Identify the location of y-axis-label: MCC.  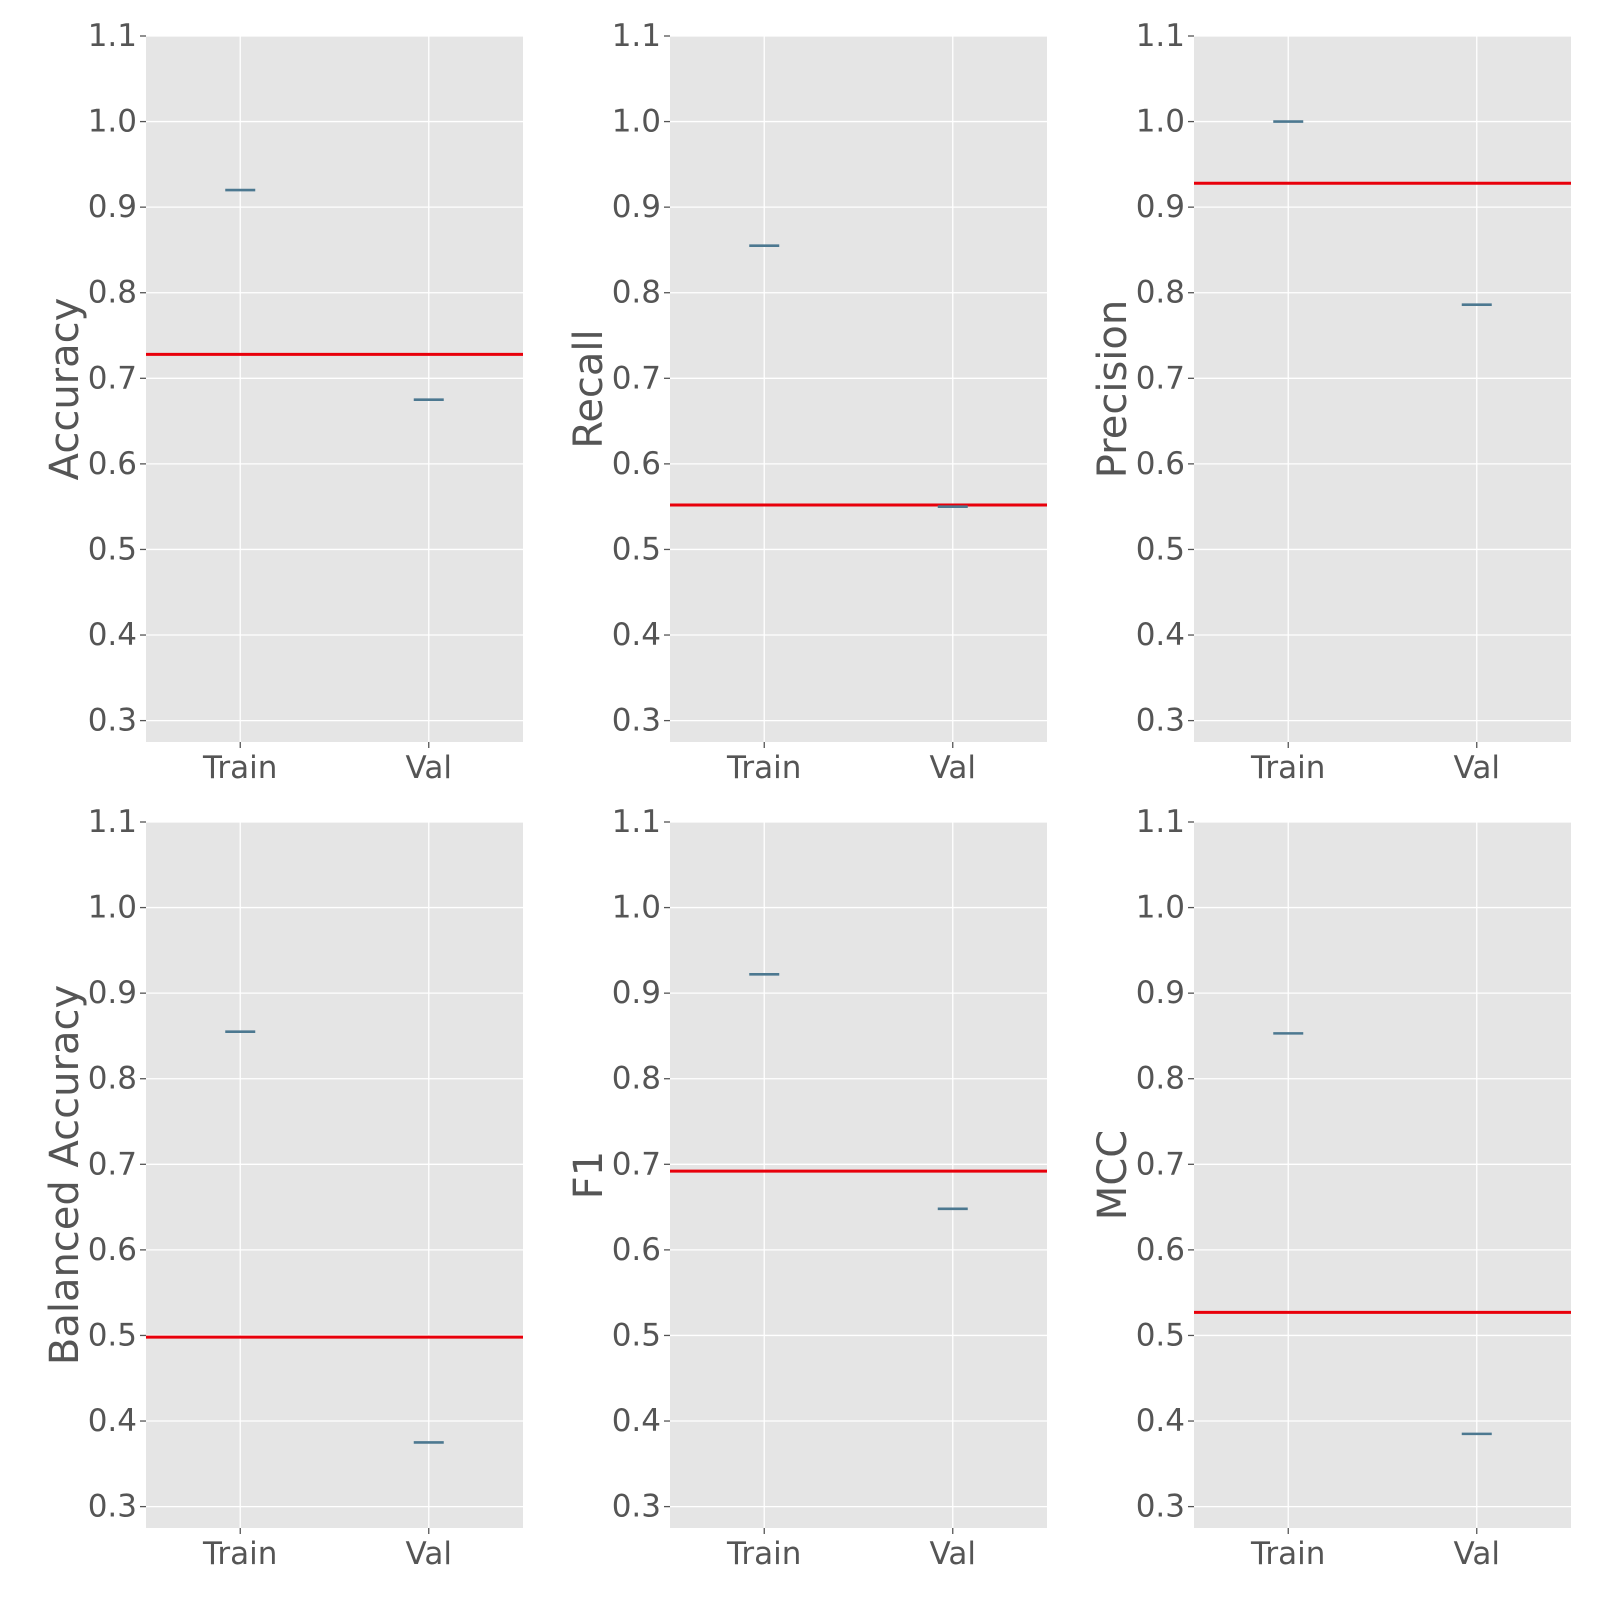
(1113, 1175).